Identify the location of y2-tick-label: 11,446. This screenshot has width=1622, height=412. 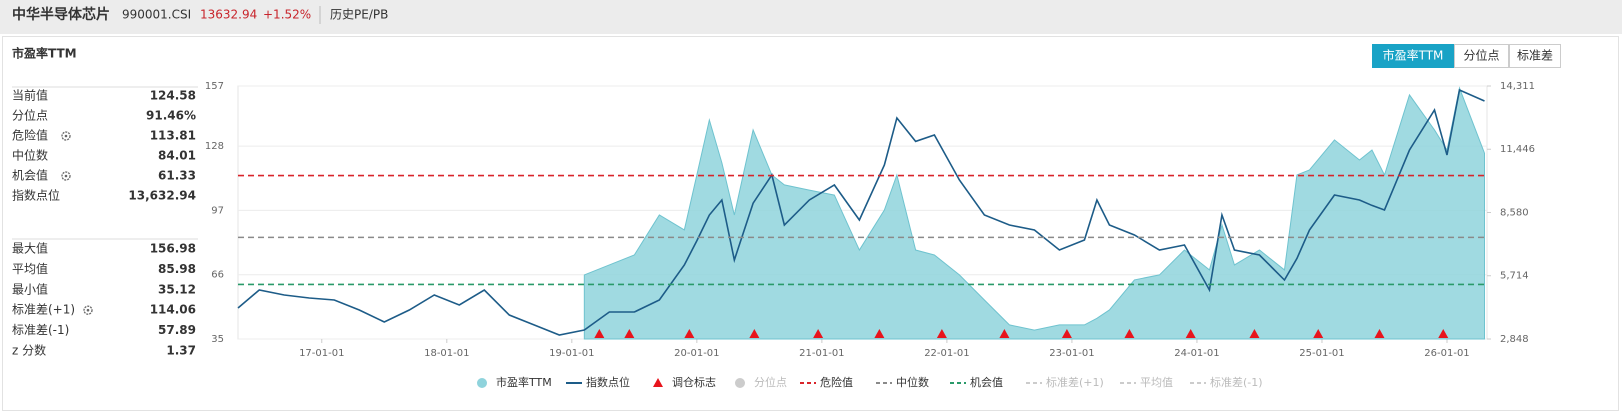
(1517, 149).